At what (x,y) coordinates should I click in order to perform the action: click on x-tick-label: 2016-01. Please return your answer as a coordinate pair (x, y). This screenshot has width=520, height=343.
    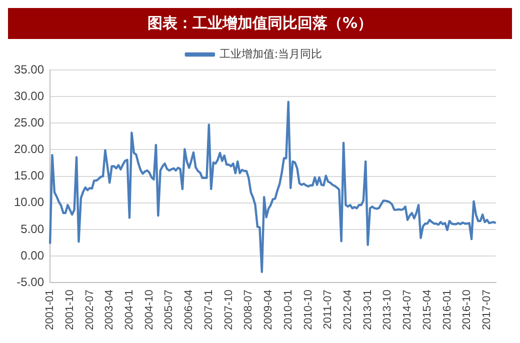
    Looking at the image, I should click on (447, 310).